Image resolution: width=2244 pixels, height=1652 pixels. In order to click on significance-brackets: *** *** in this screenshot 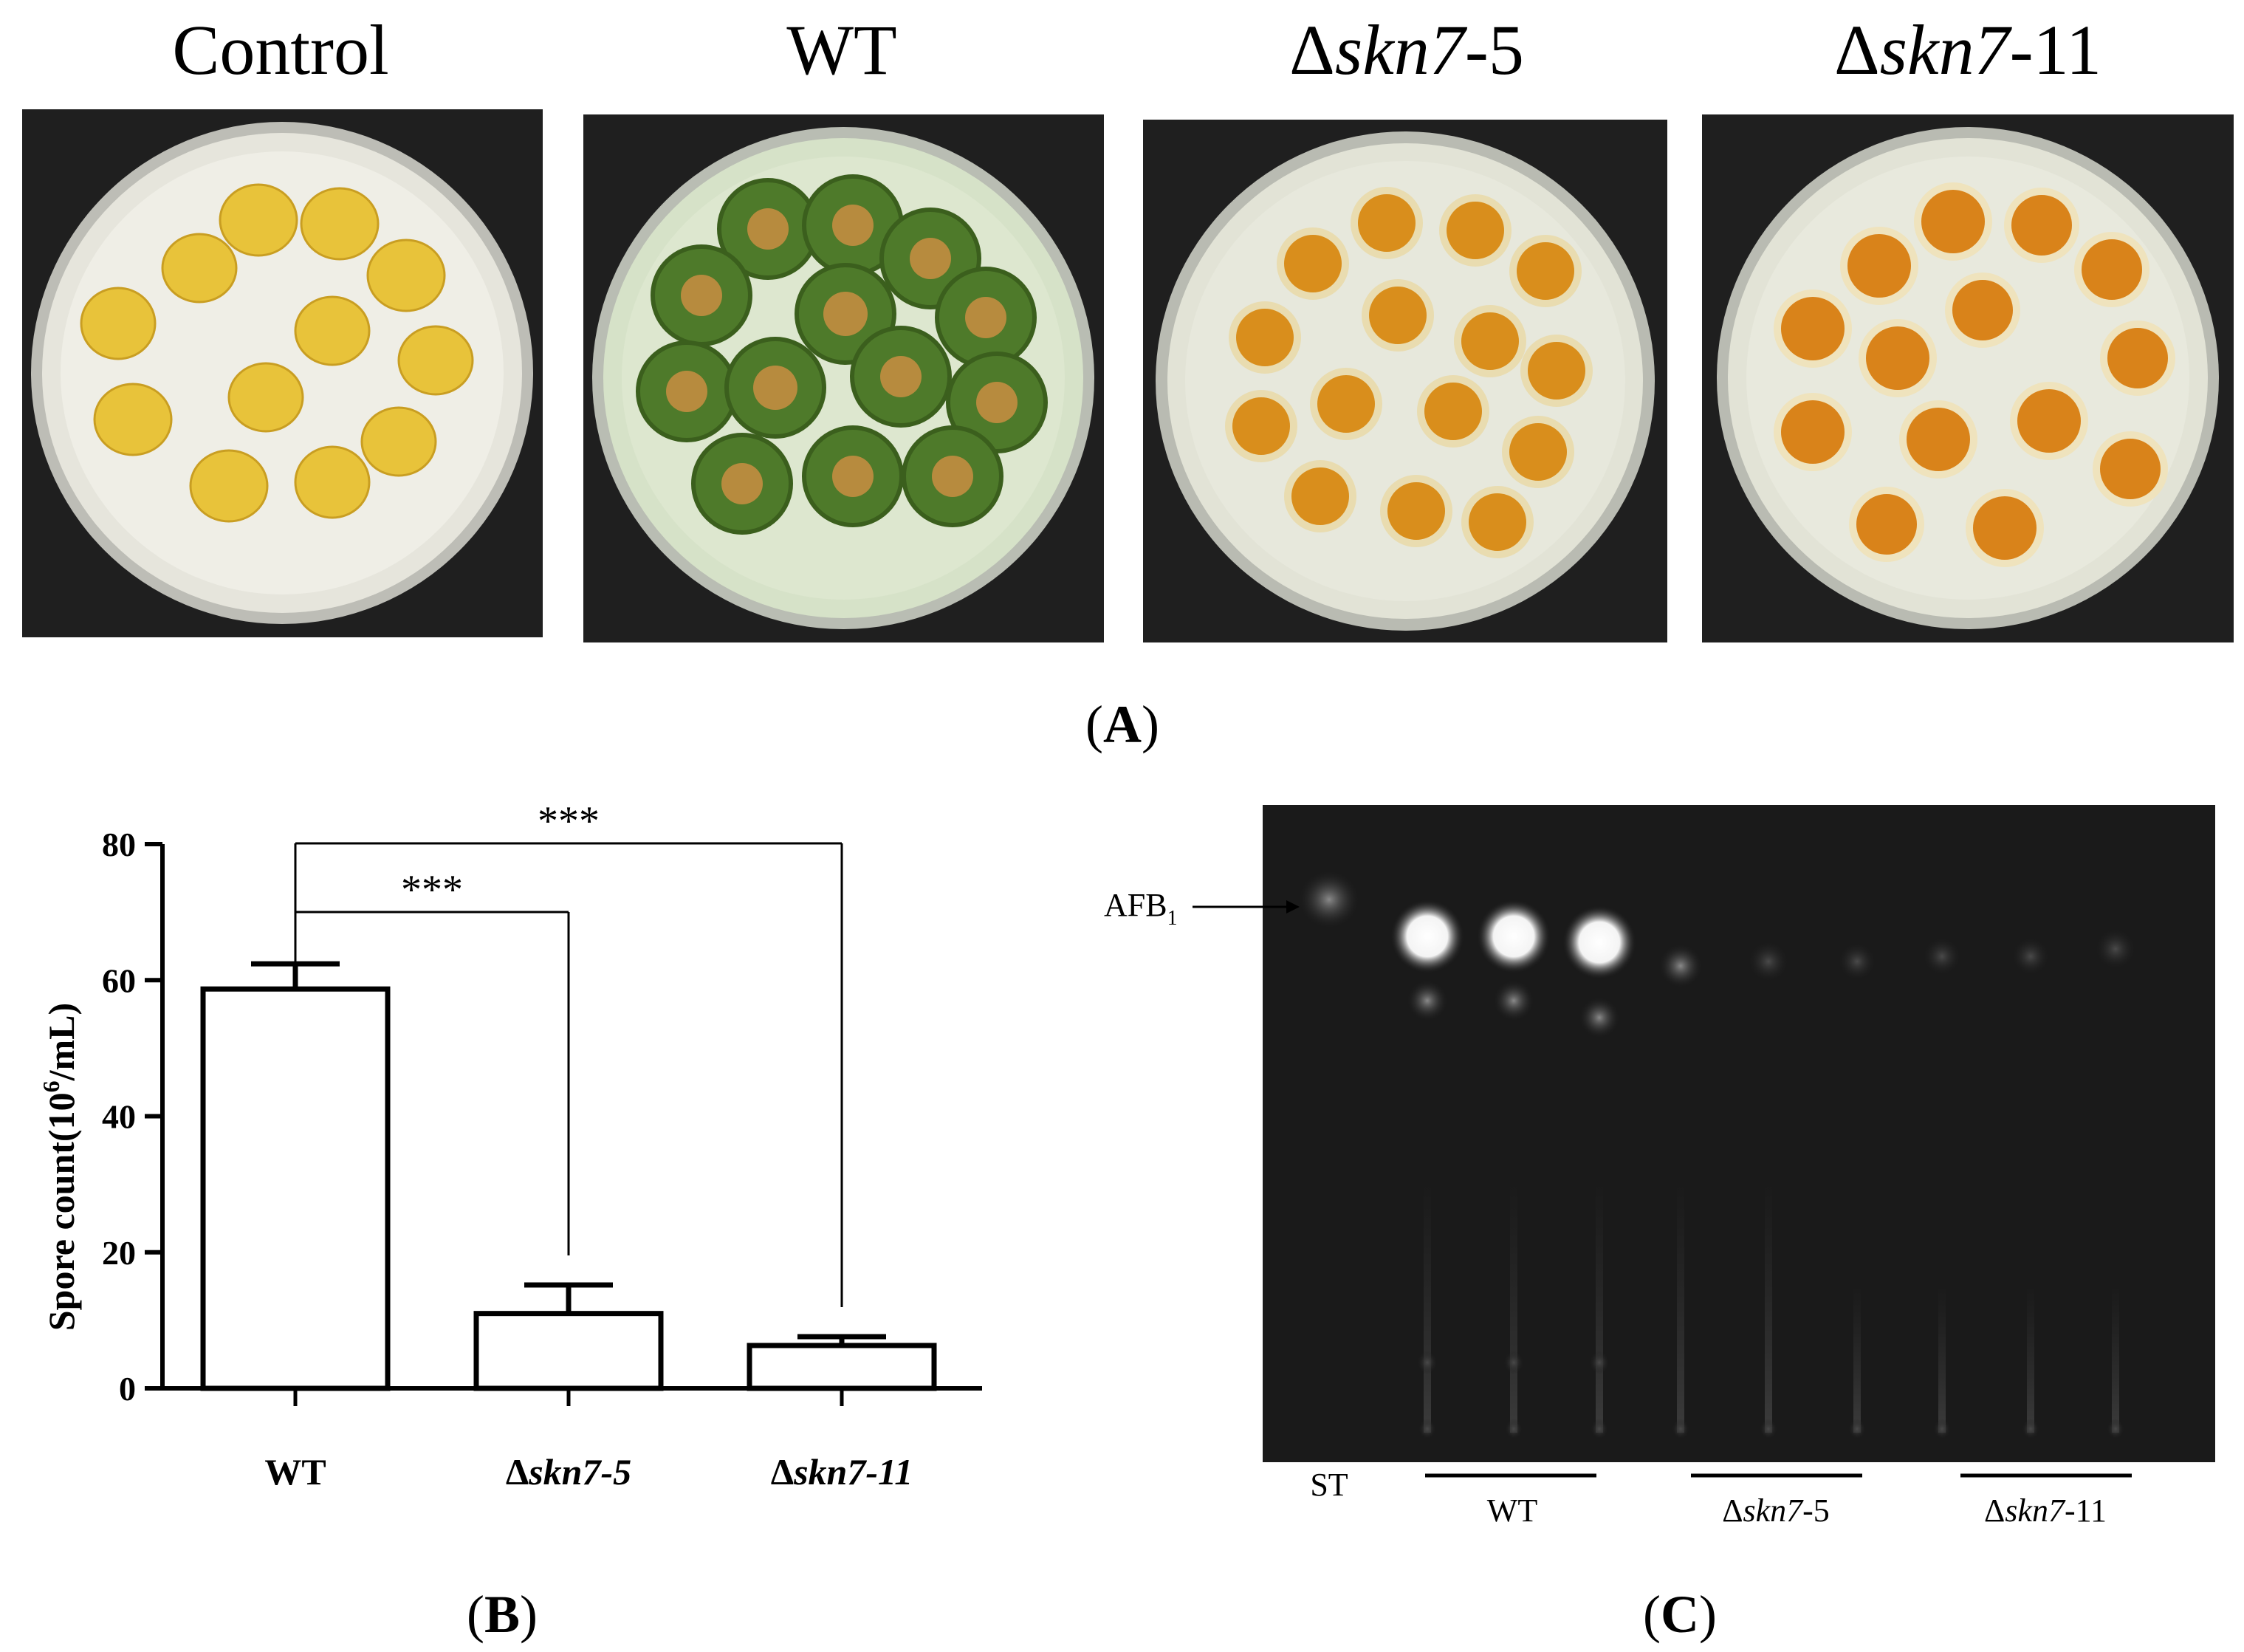, I will do `click(568, 1052)`.